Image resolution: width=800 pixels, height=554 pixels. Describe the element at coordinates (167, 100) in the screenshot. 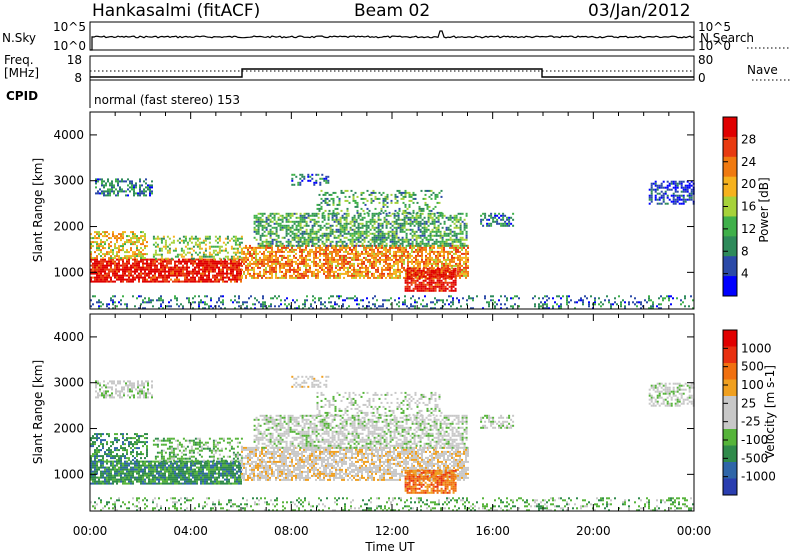

I see `cpid-mode: normal (fast stereo) 153` at that location.